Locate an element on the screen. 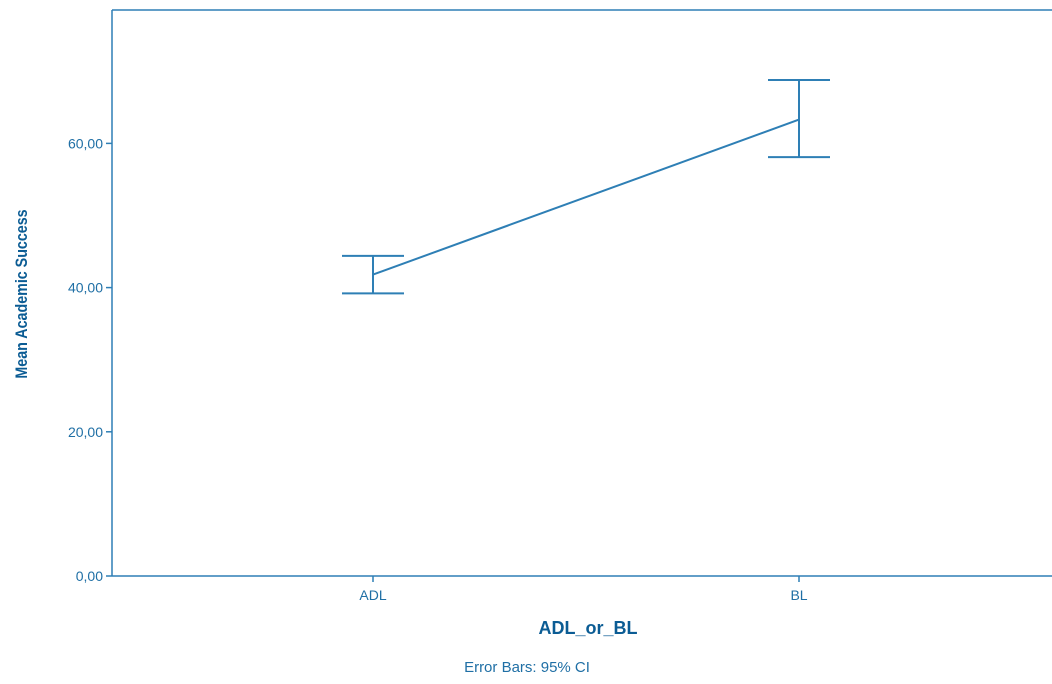  x-ticks: ADL BL is located at coordinates (583, 589).